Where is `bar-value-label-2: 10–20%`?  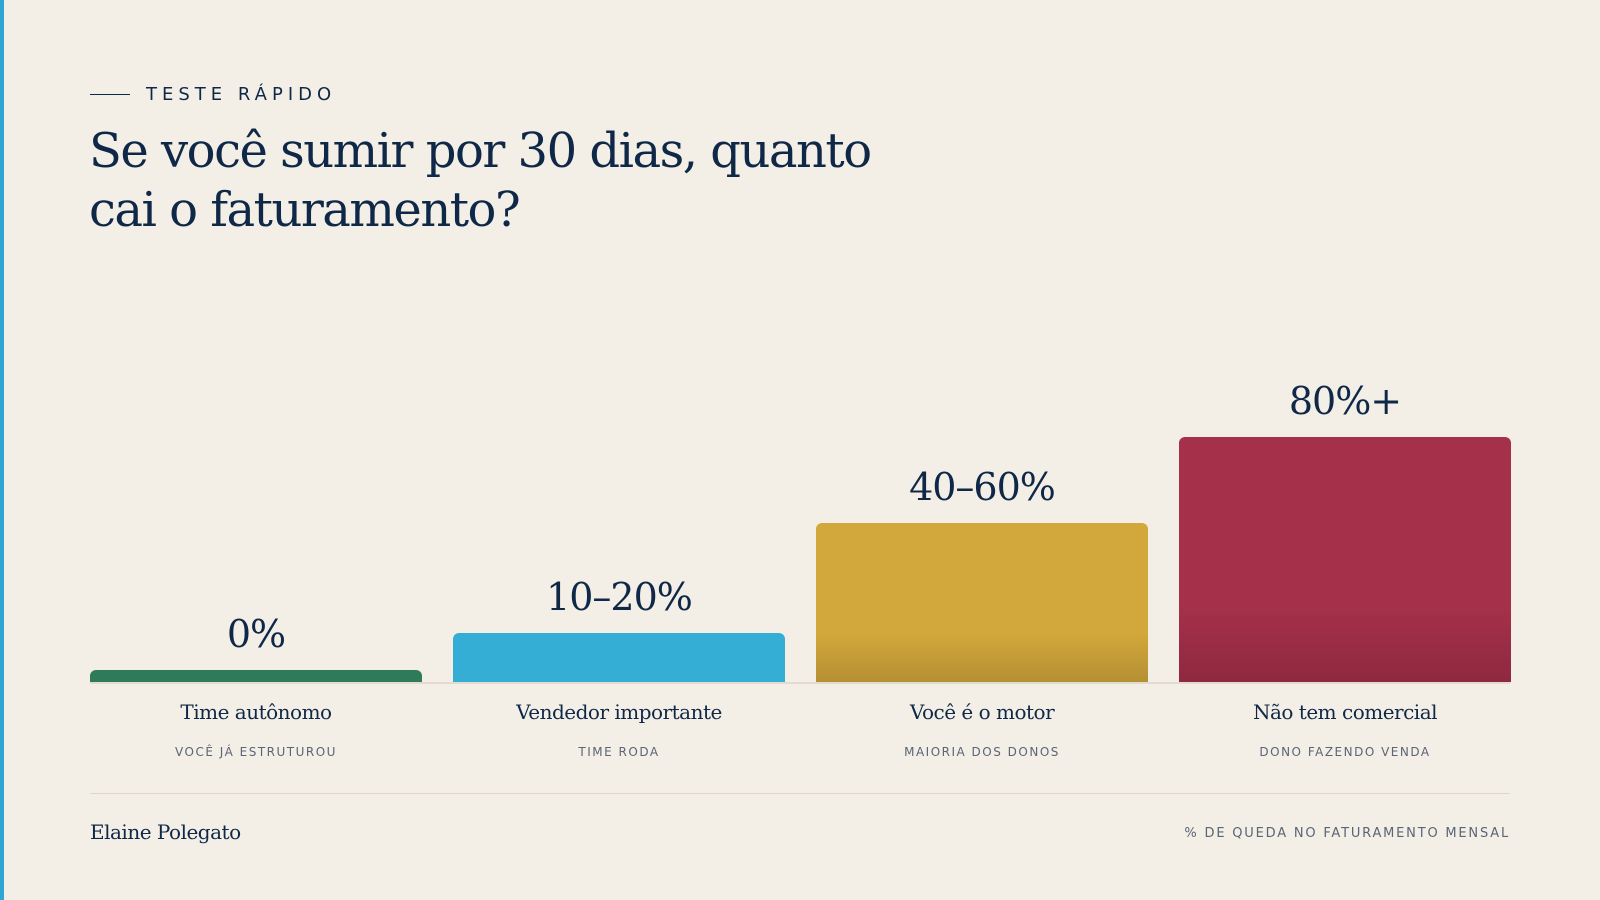 bar-value-label-2: 10–20% is located at coordinates (619, 597).